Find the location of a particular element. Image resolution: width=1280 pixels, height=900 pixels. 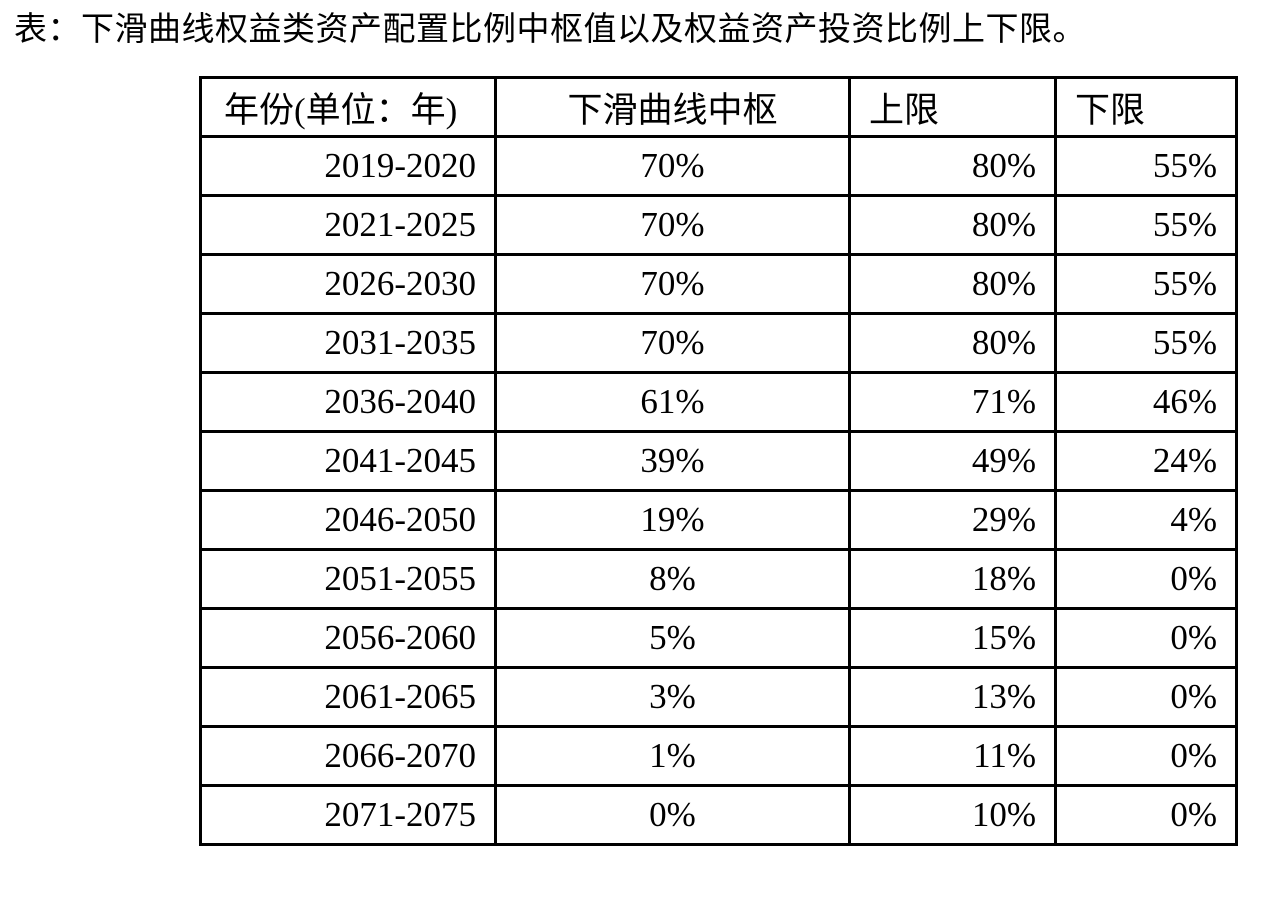

table-header-row: 年份(单位：年) 下滑曲线中枢 上限 下限 is located at coordinates (718, 107).